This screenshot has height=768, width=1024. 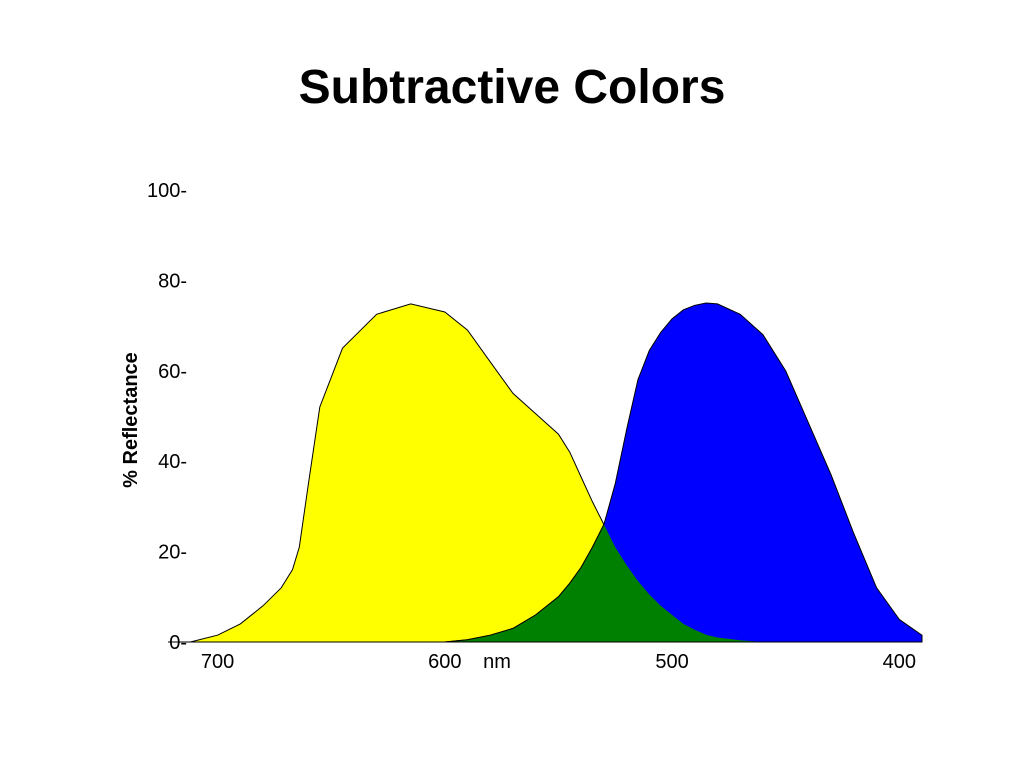 I want to click on x-tick-label: 600, so click(x=444, y=662).